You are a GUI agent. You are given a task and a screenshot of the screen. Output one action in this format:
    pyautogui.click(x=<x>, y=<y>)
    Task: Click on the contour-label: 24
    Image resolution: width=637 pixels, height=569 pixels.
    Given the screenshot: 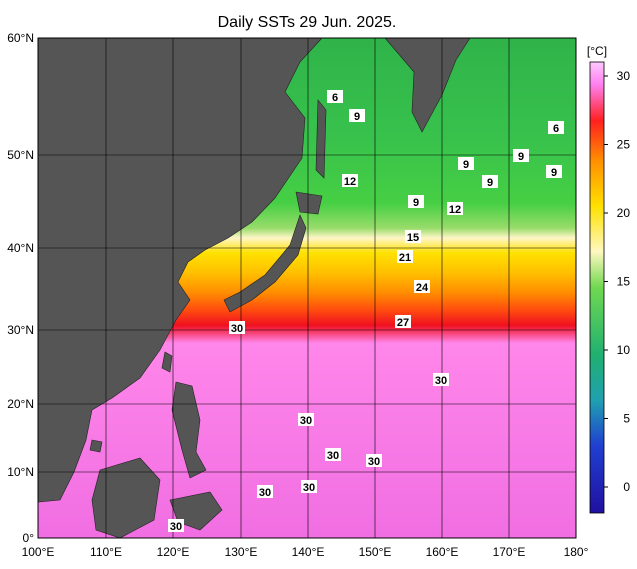 What is the action you would take?
    pyautogui.click(x=422, y=288)
    